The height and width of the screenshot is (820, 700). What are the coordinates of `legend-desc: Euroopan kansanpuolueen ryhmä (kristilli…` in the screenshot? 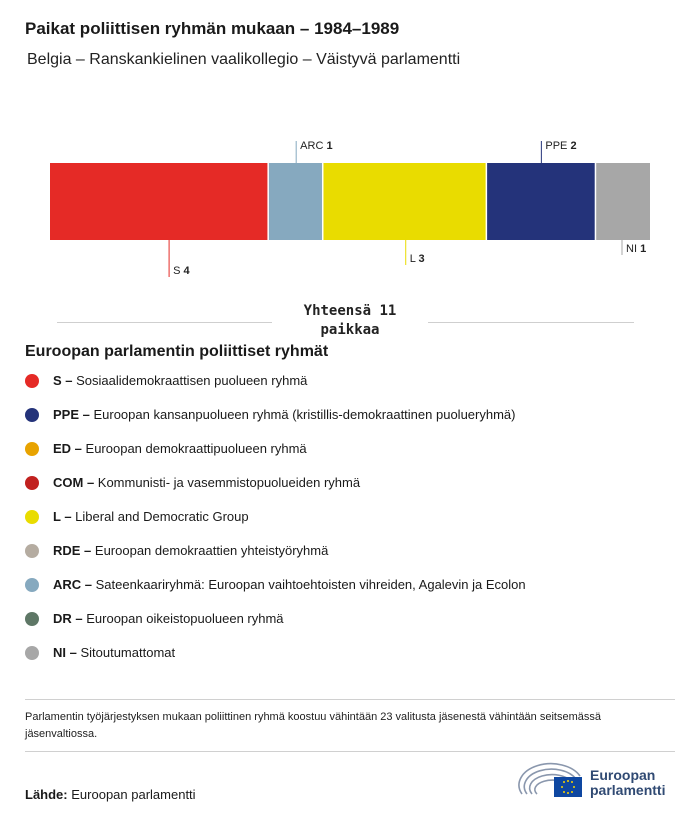 It's located at (302, 414).